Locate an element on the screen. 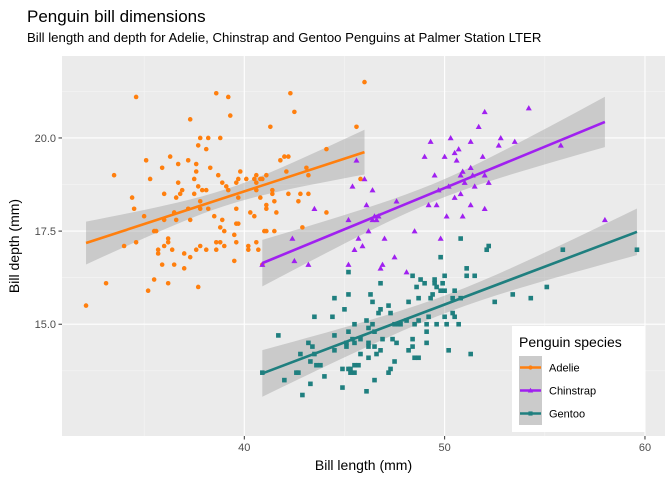 Image resolution: width=672 pixels, height=480 pixels. legend-label: Gentoo is located at coordinates (567, 415).